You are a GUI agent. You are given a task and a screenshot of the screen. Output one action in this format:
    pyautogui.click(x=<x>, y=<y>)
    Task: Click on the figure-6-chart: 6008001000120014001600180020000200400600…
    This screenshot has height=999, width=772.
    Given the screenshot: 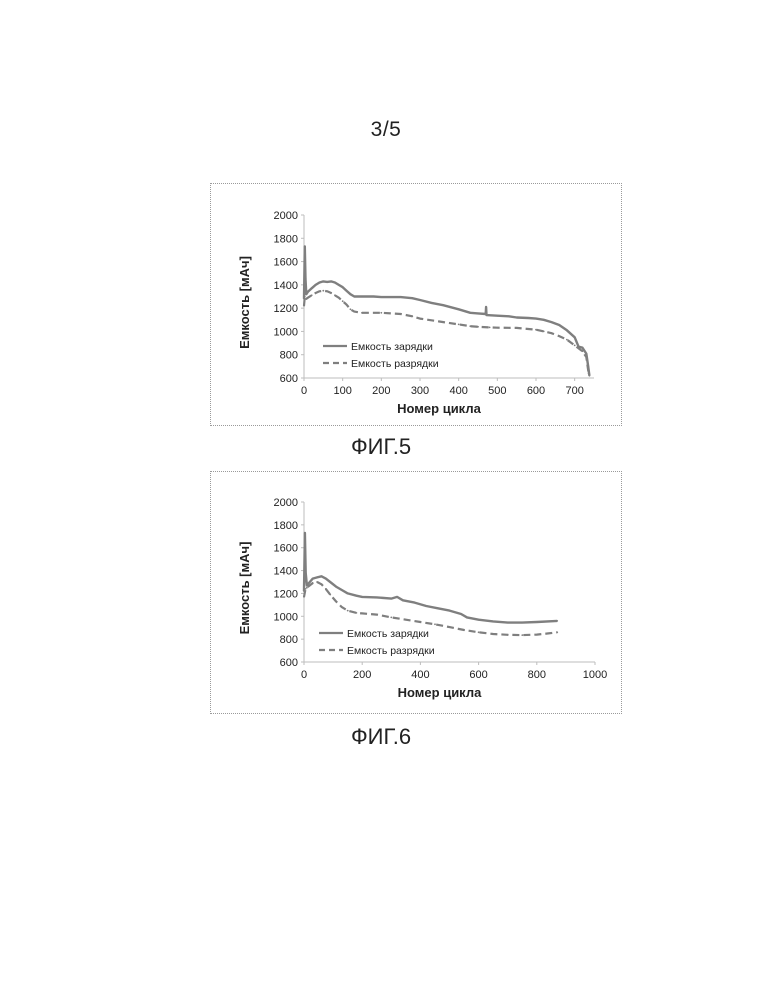 What is the action you would take?
    pyautogui.click(x=416, y=592)
    